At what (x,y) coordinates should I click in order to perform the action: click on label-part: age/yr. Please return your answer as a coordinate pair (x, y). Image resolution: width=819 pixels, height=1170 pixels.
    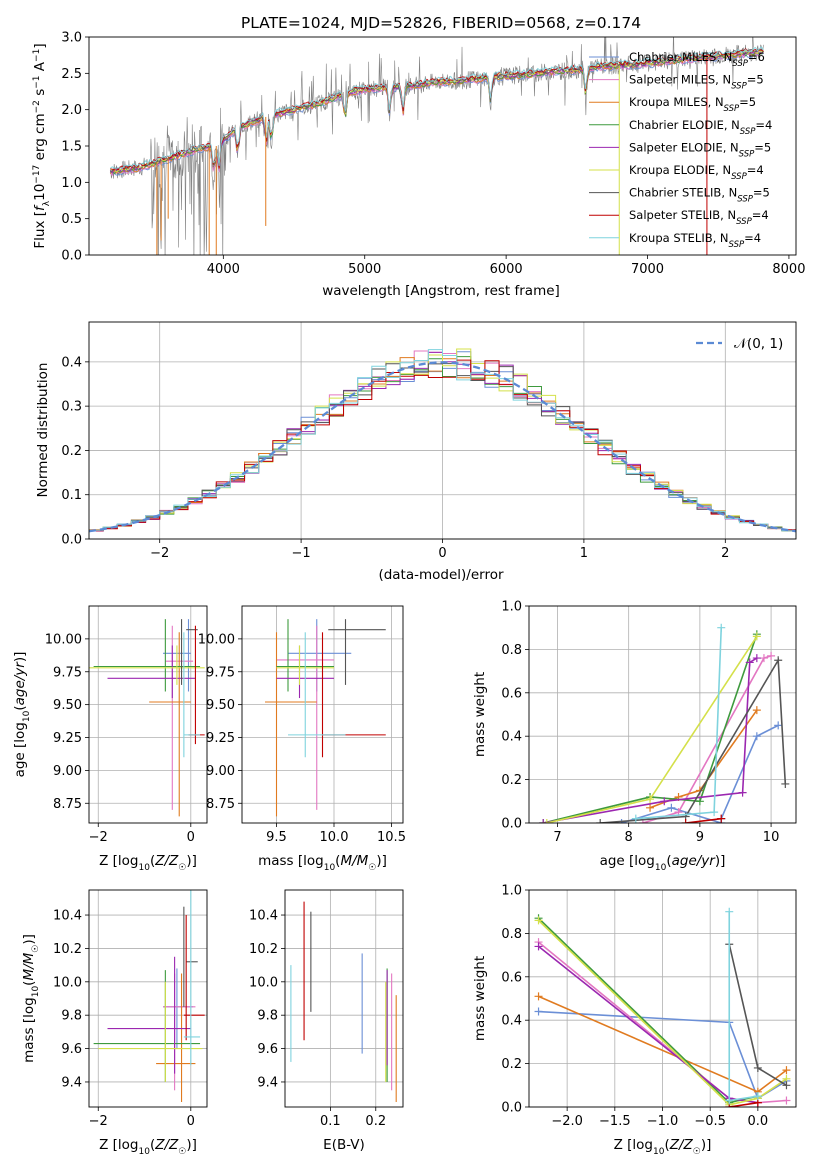
    Looking at the image, I should click on (694, 861).